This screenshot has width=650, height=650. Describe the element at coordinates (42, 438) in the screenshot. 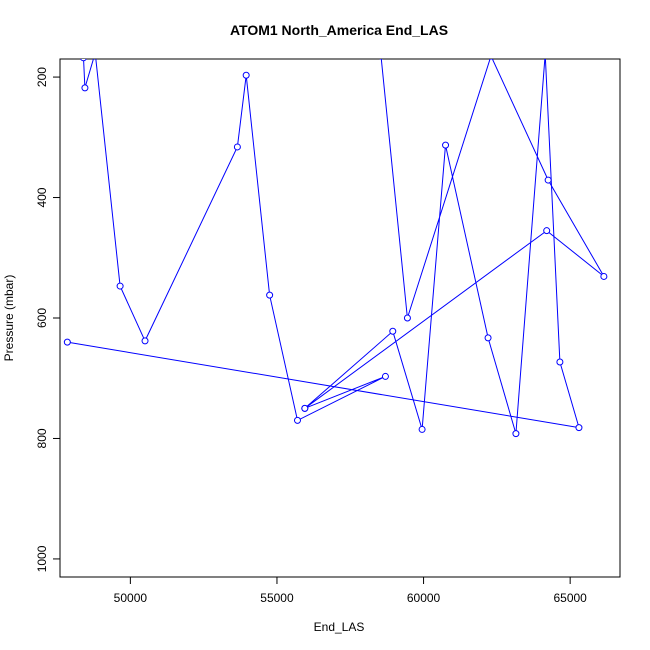

I see `y-tick-label: 800` at that location.